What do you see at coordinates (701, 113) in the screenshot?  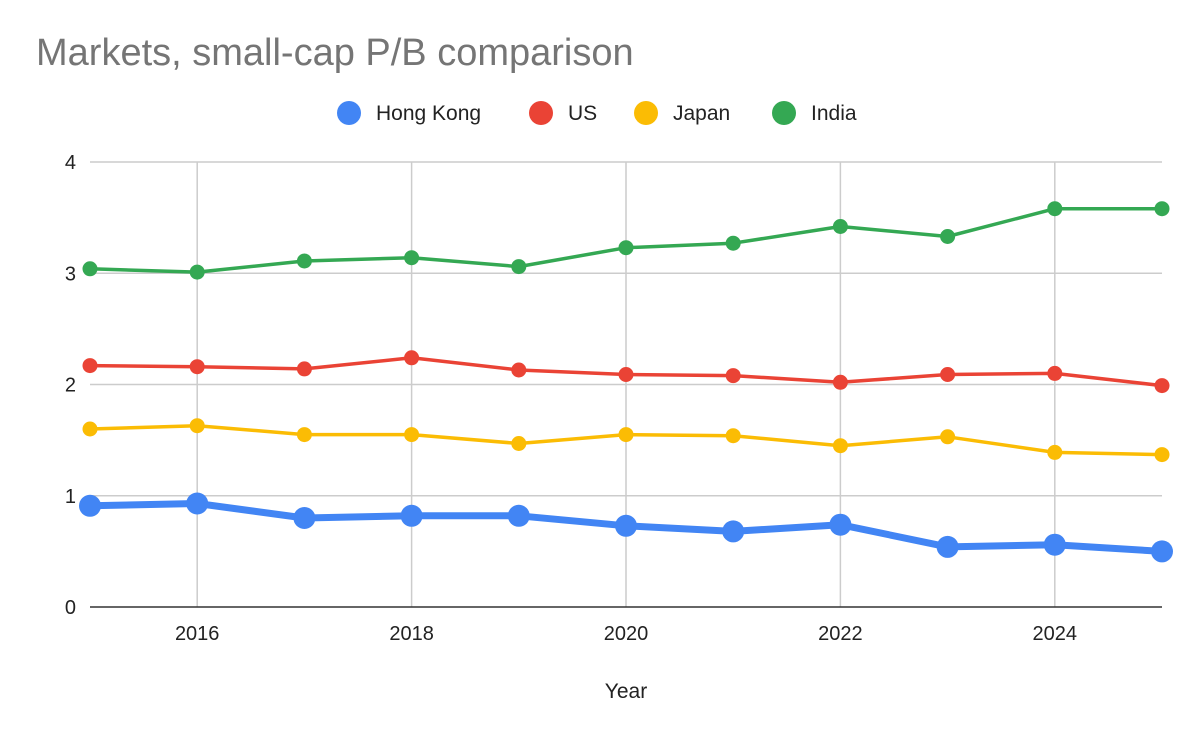 I see `legend-label-japan: Japan` at bounding box center [701, 113].